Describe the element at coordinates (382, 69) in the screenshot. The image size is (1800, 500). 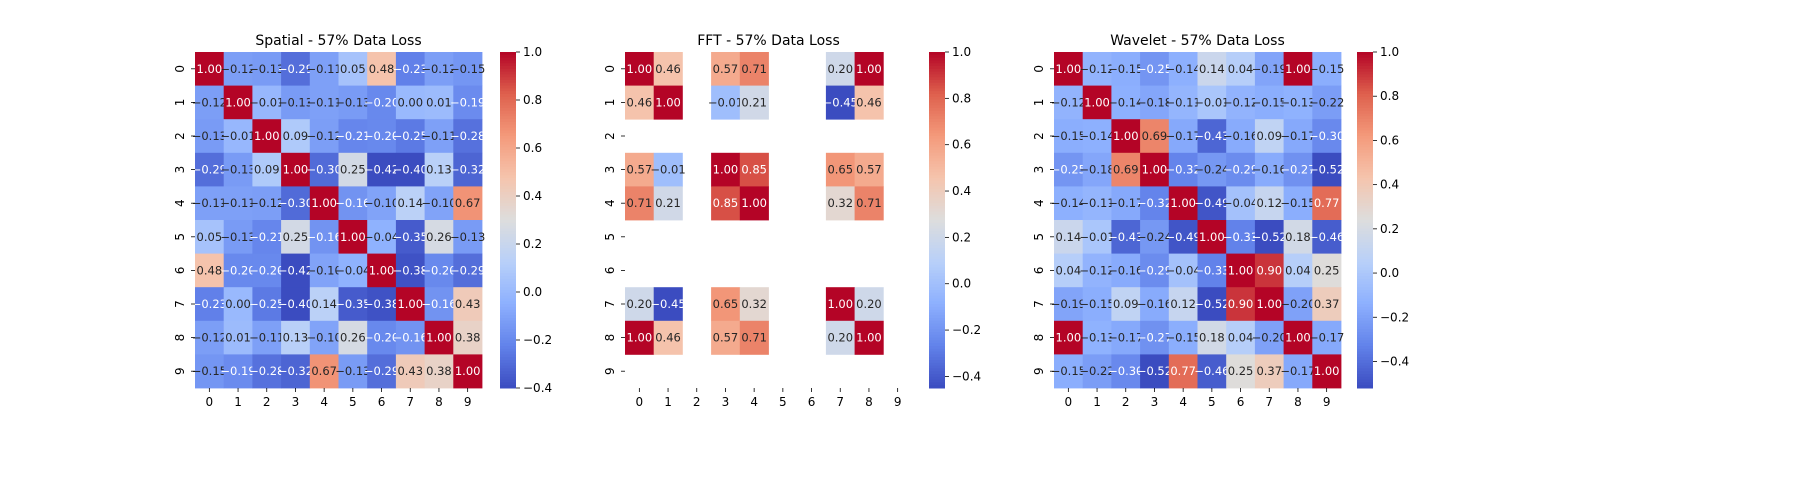
I see `cell-value-label: 0.48` at that location.